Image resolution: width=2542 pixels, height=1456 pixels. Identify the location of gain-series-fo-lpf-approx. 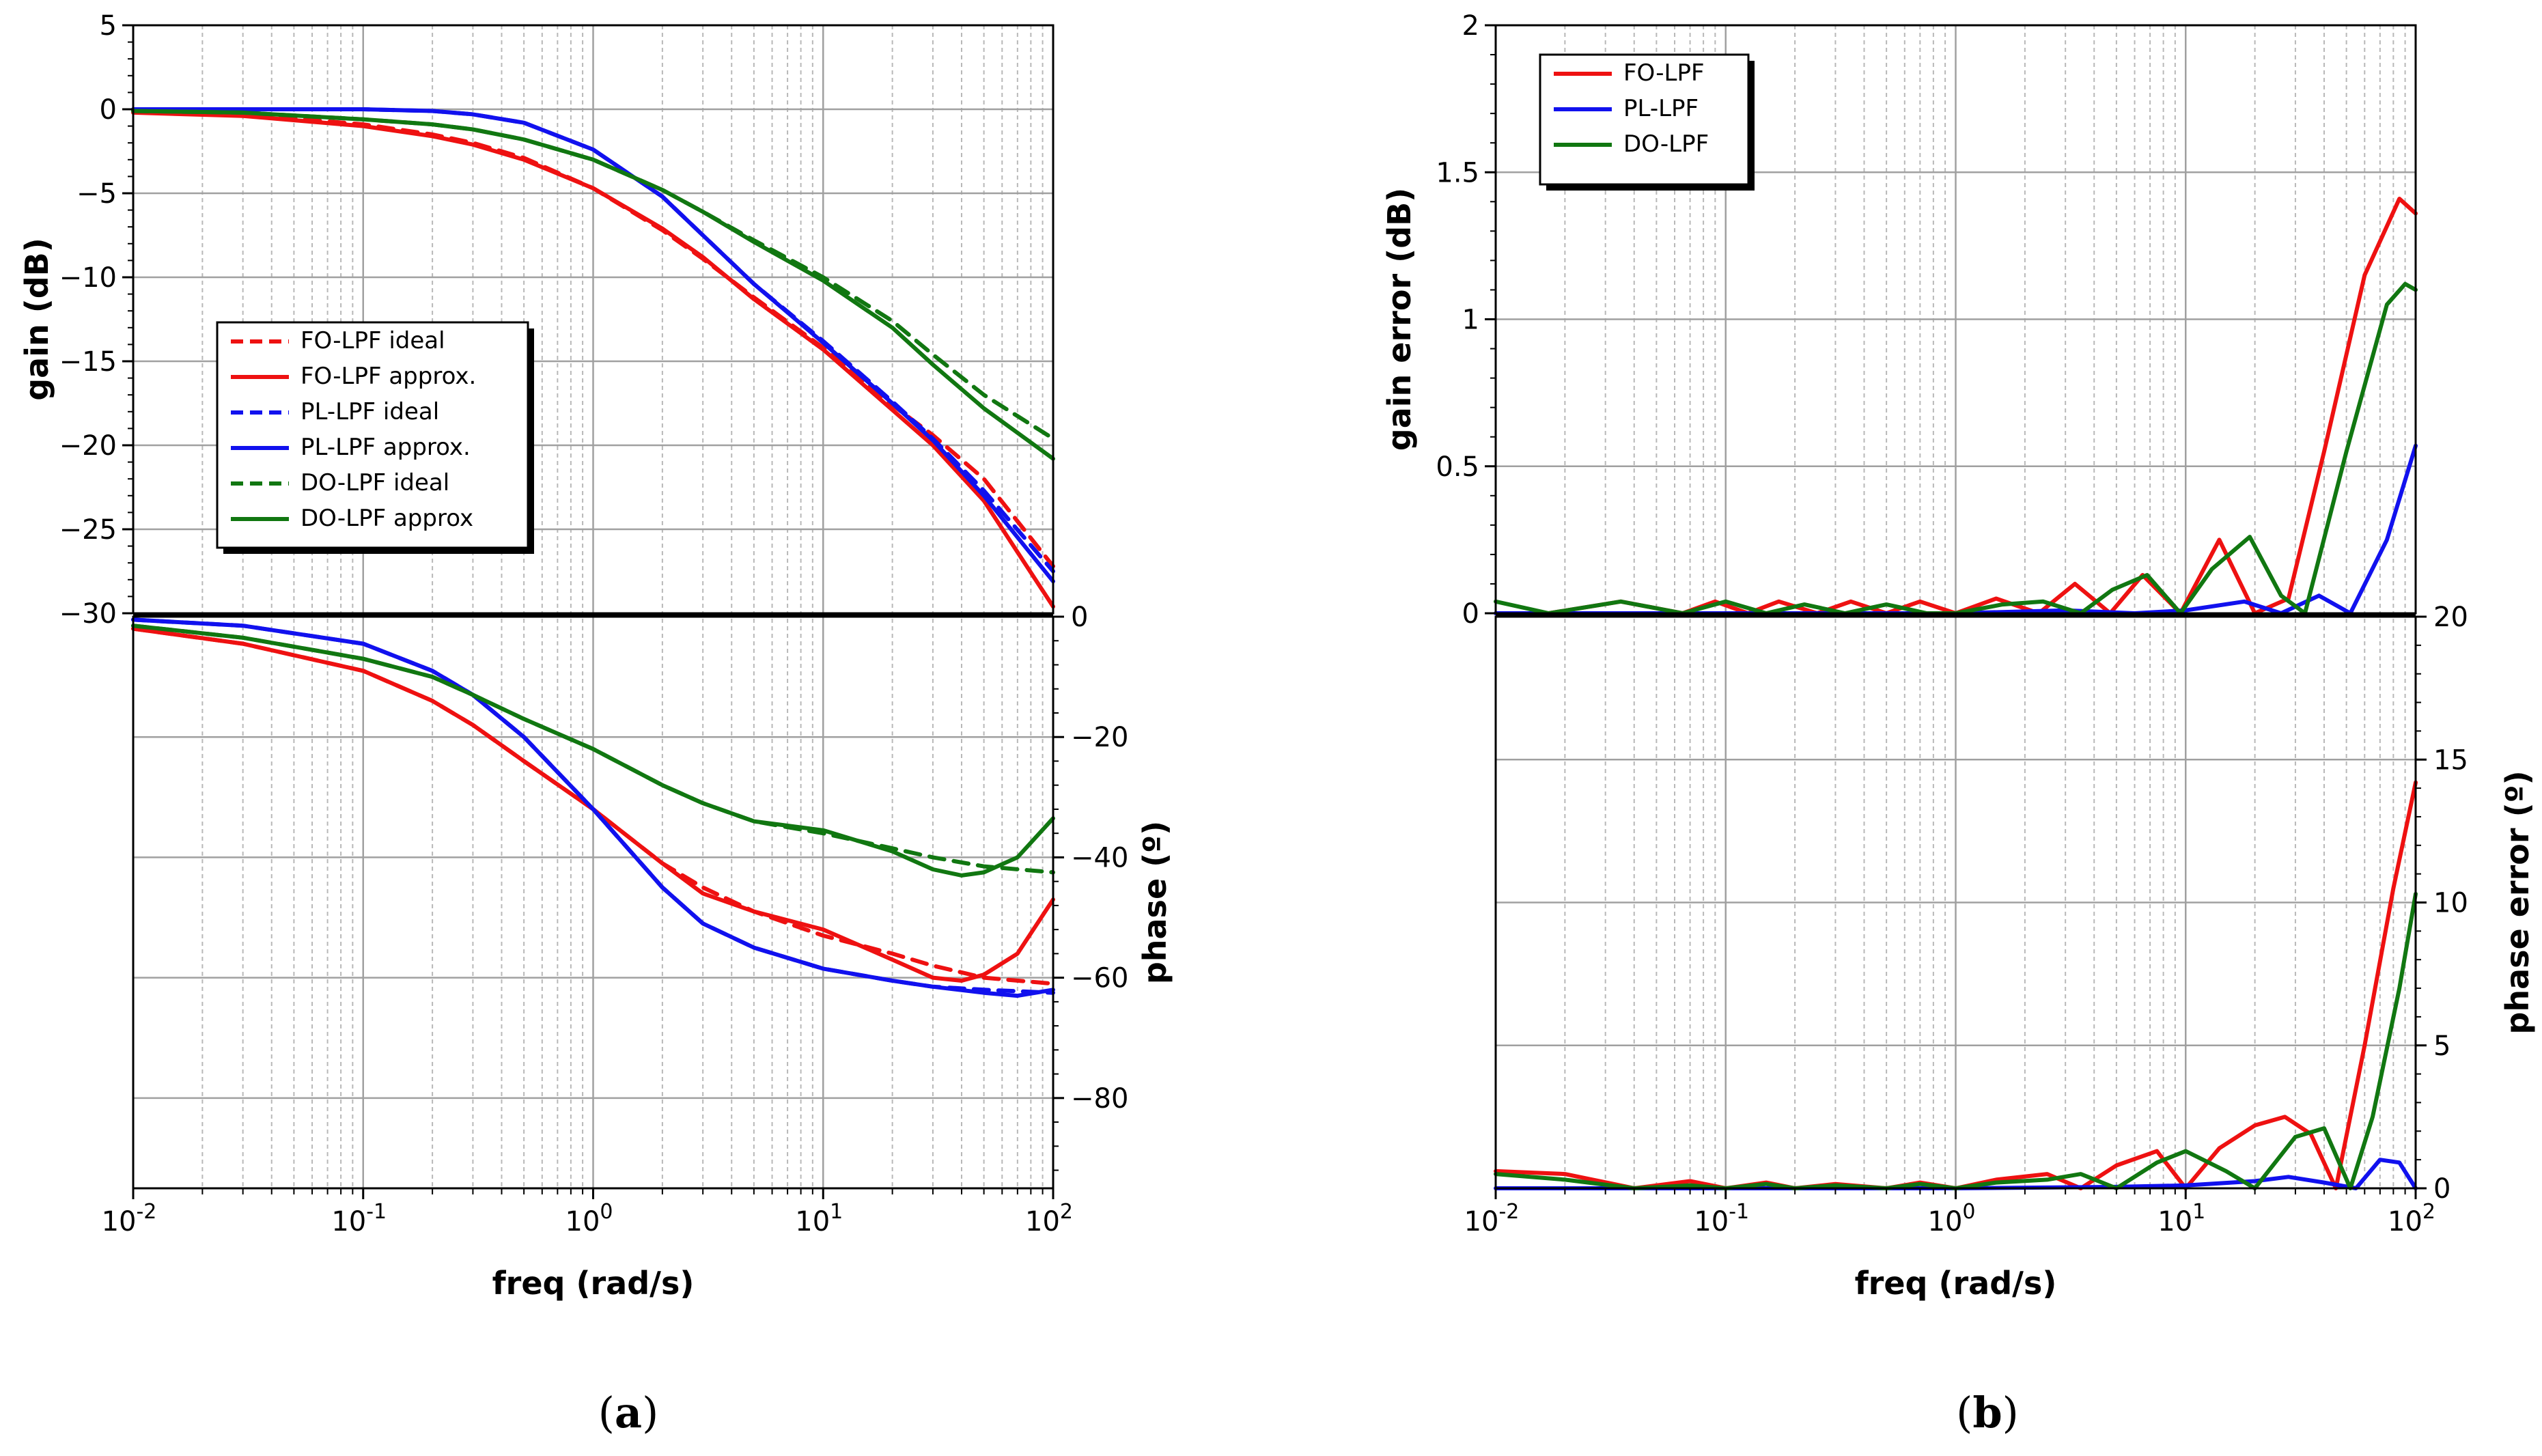
(593, 359).